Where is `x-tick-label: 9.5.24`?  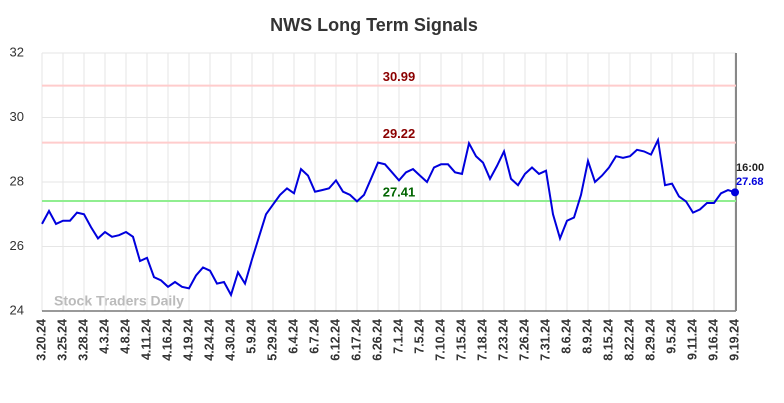
x-tick-label: 9.5.24 is located at coordinates (671, 336).